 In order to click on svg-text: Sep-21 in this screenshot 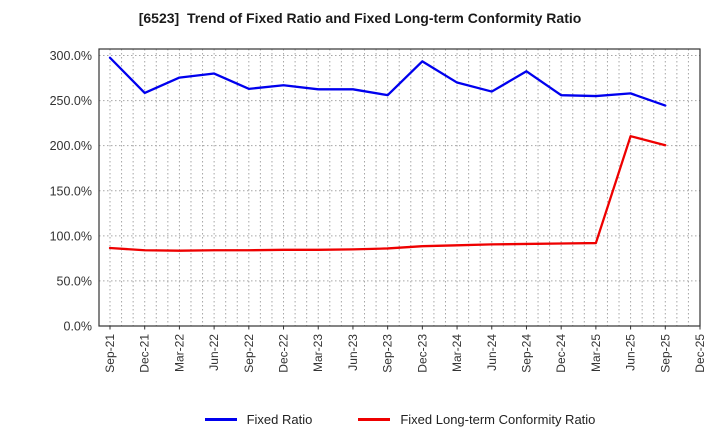, I will do `click(110, 353)`.